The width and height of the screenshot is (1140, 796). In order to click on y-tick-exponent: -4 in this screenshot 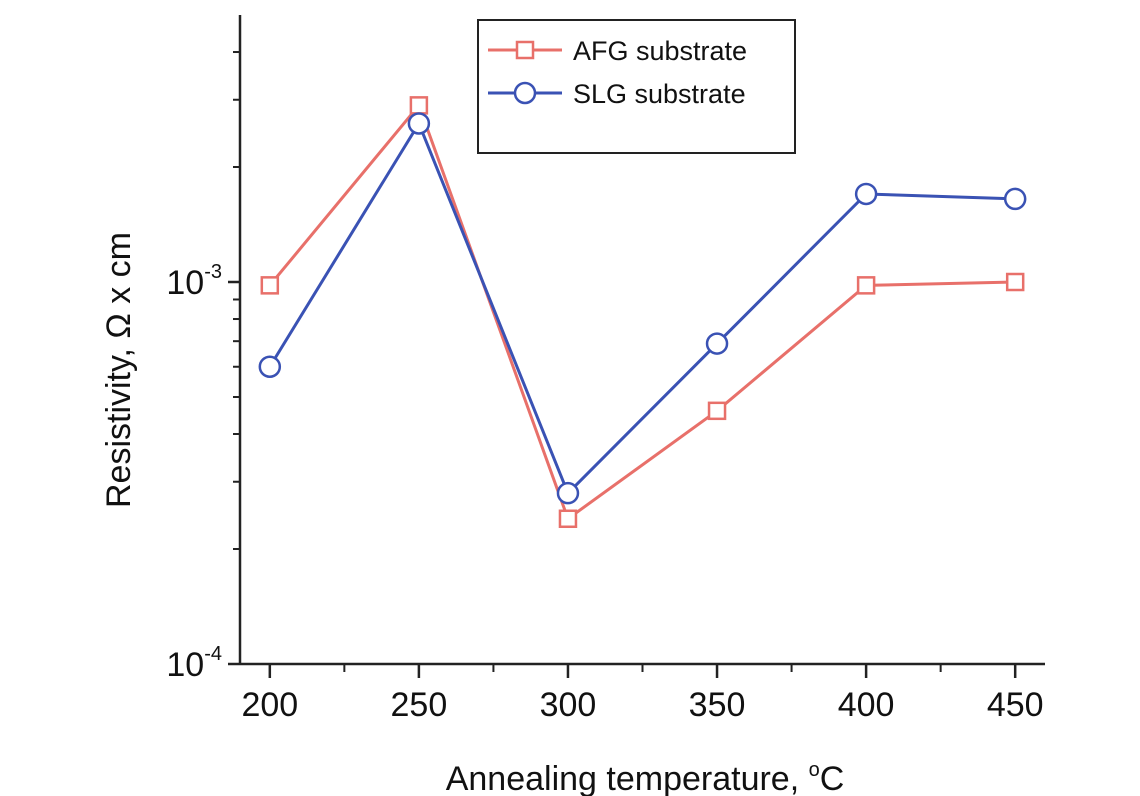, I will do `click(213, 654)`.